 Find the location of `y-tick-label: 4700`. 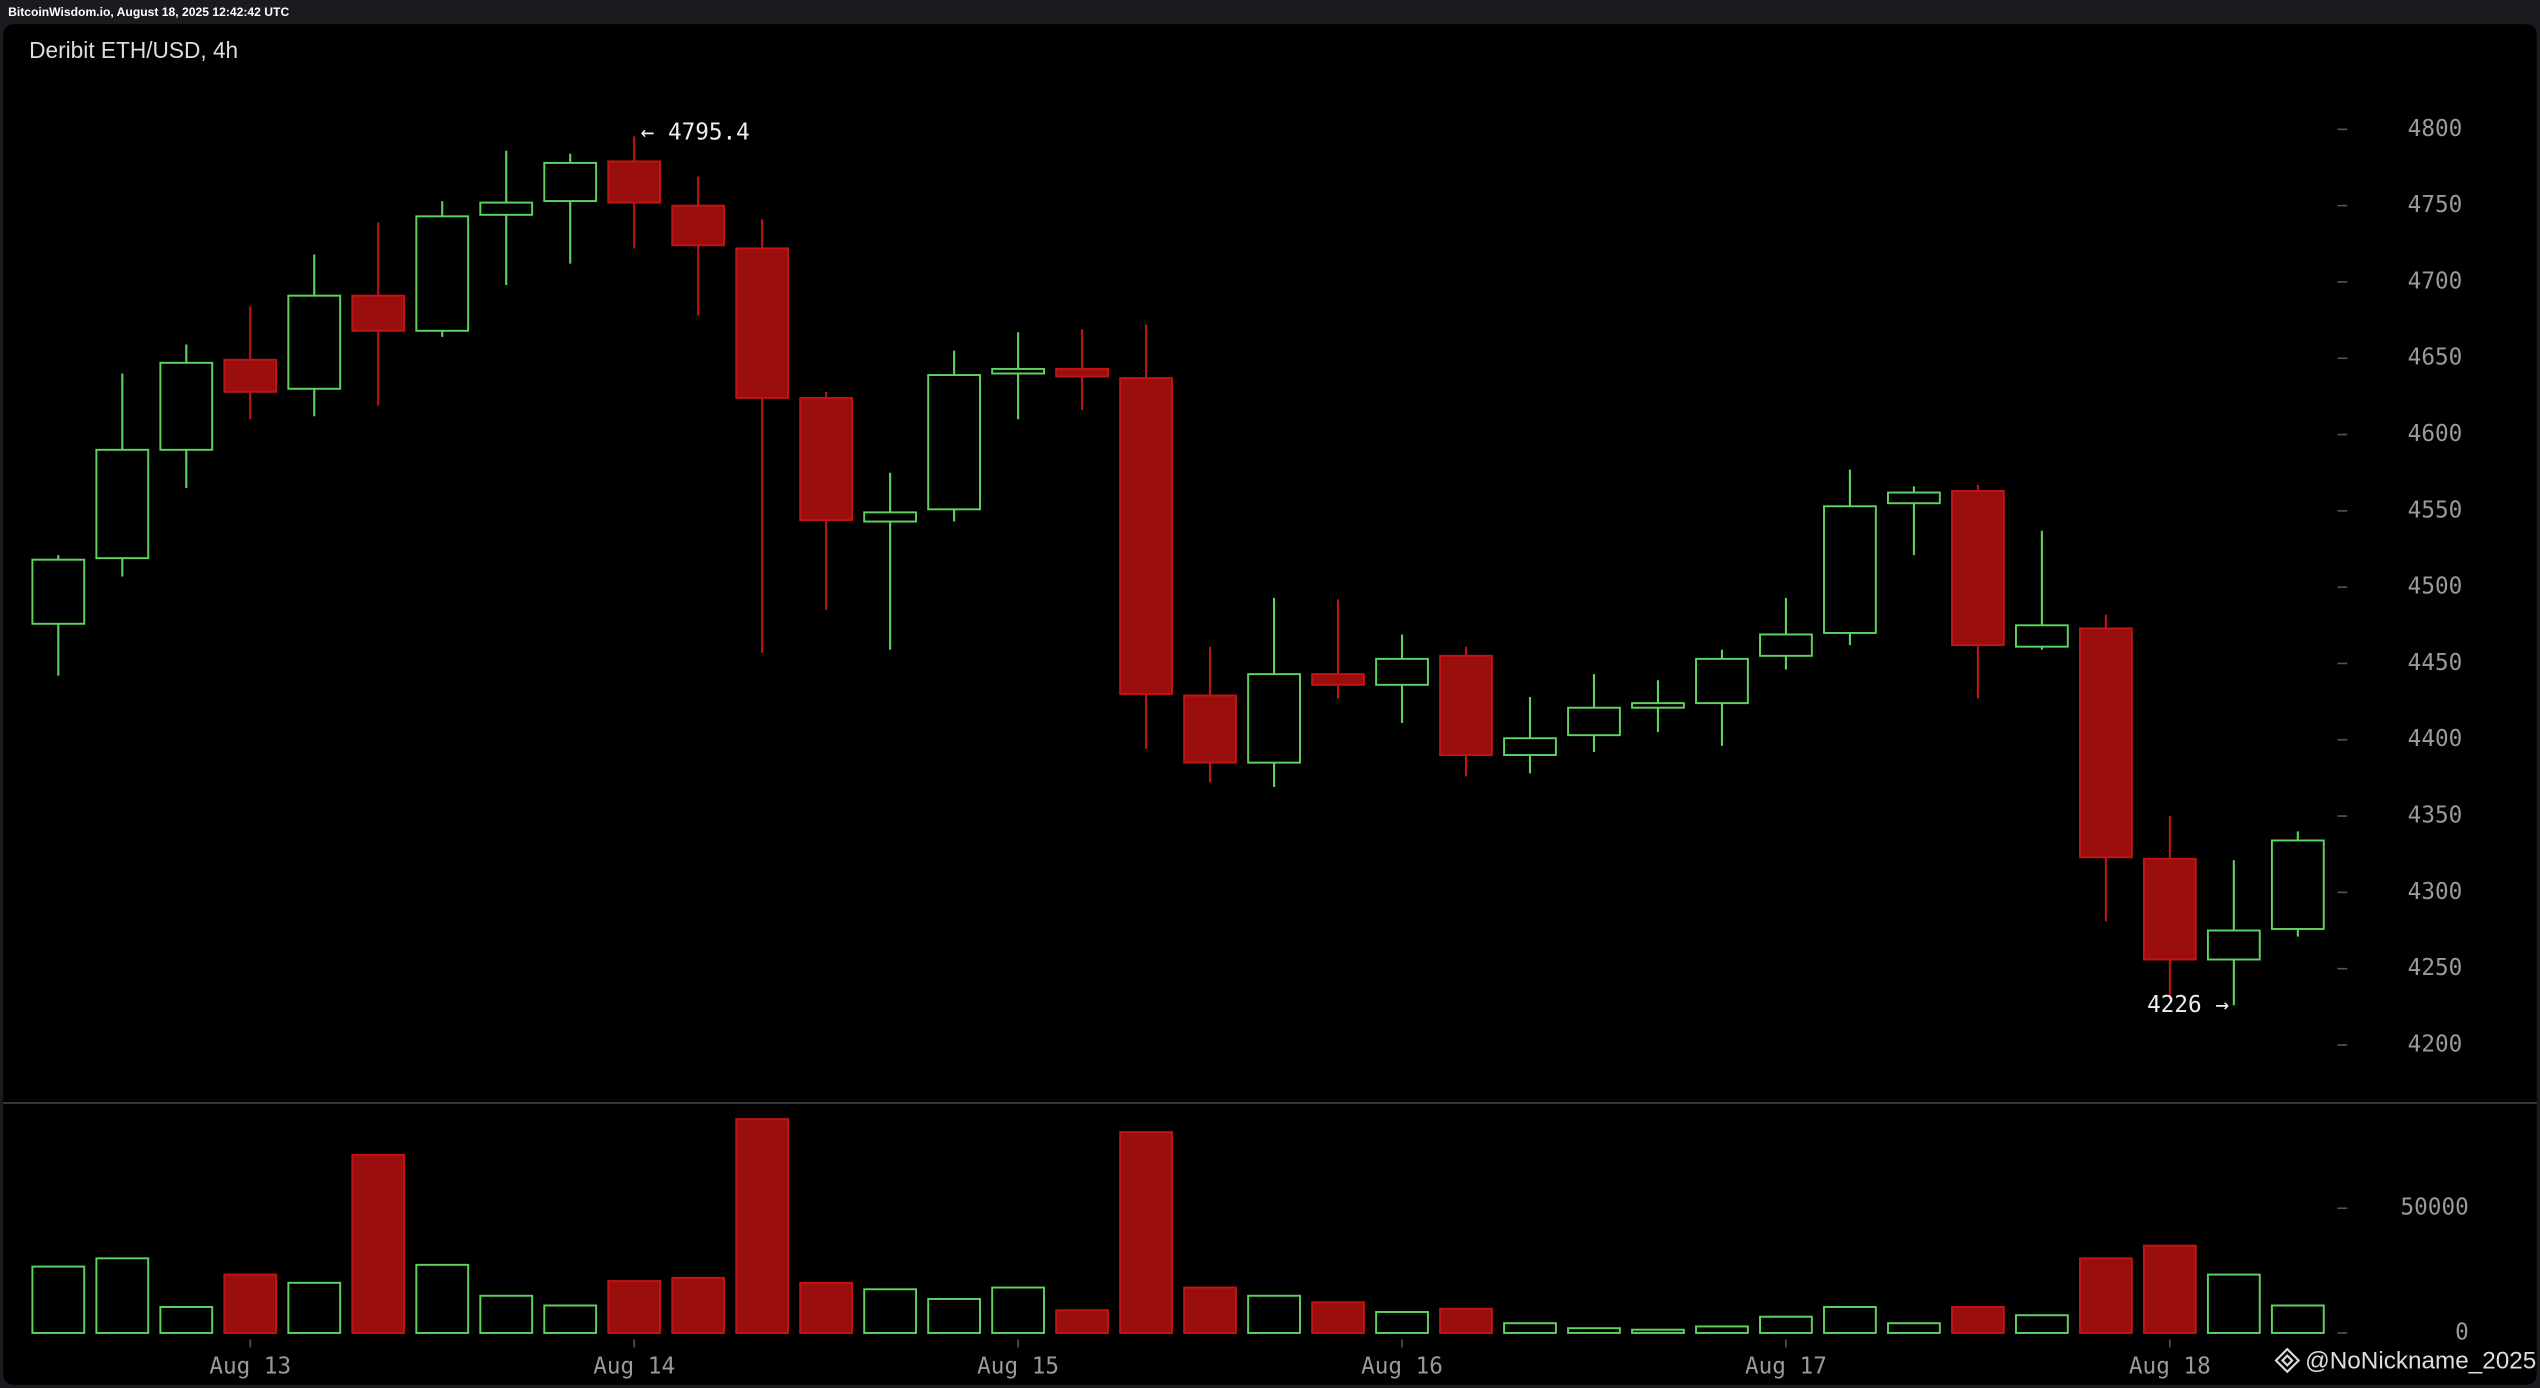

y-tick-label: 4700 is located at coordinates (2435, 281).